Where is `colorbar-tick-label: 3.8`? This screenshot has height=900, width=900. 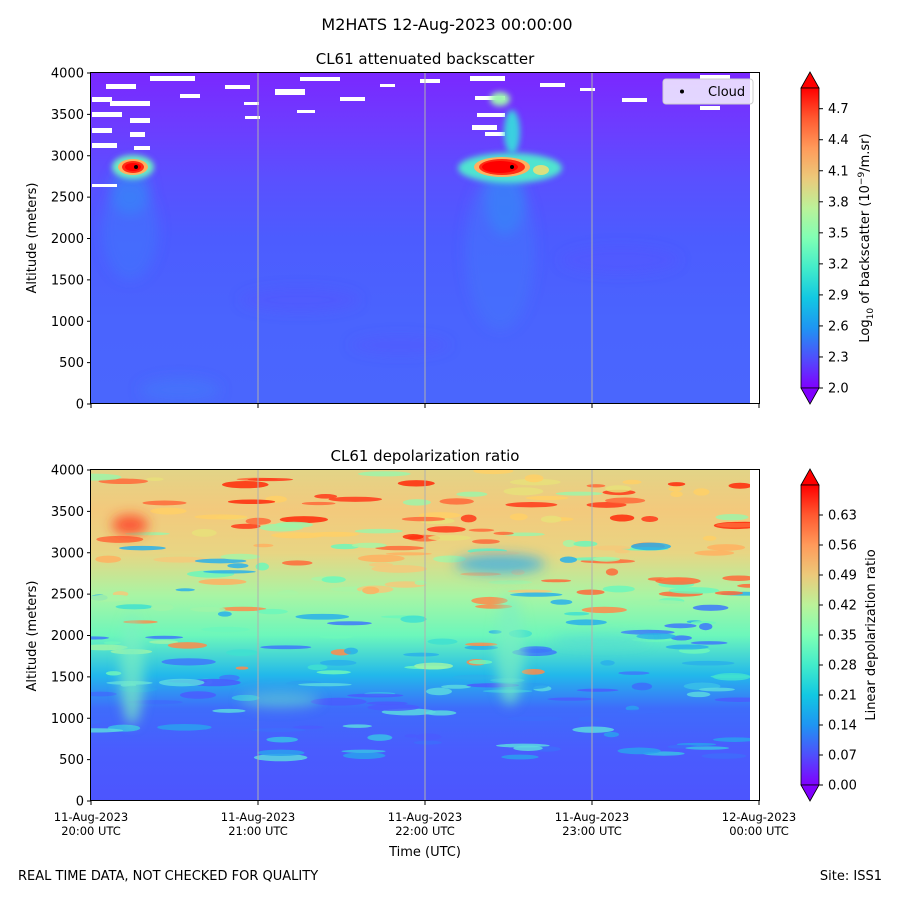 colorbar-tick-label: 3.8 is located at coordinates (838, 202).